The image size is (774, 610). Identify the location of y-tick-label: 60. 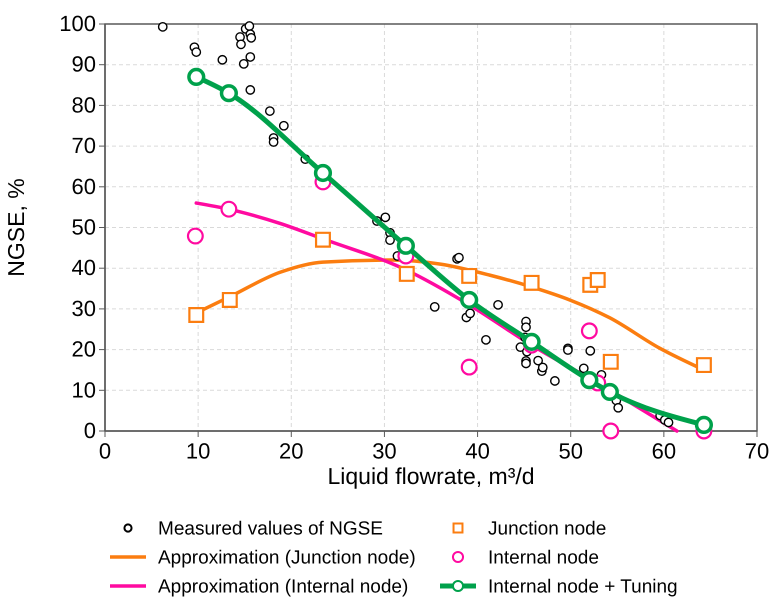
(84, 186).